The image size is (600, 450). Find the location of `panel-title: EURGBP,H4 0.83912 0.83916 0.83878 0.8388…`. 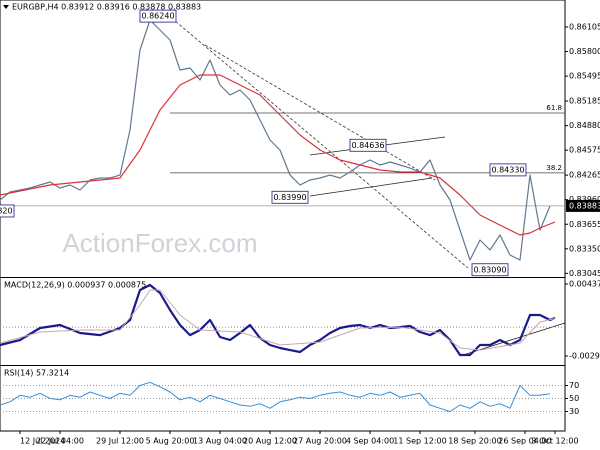

panel-title: EURGBP,H4 0.83912 0.83916 0.83878 0.8388… is located at coordinates (106, 7).